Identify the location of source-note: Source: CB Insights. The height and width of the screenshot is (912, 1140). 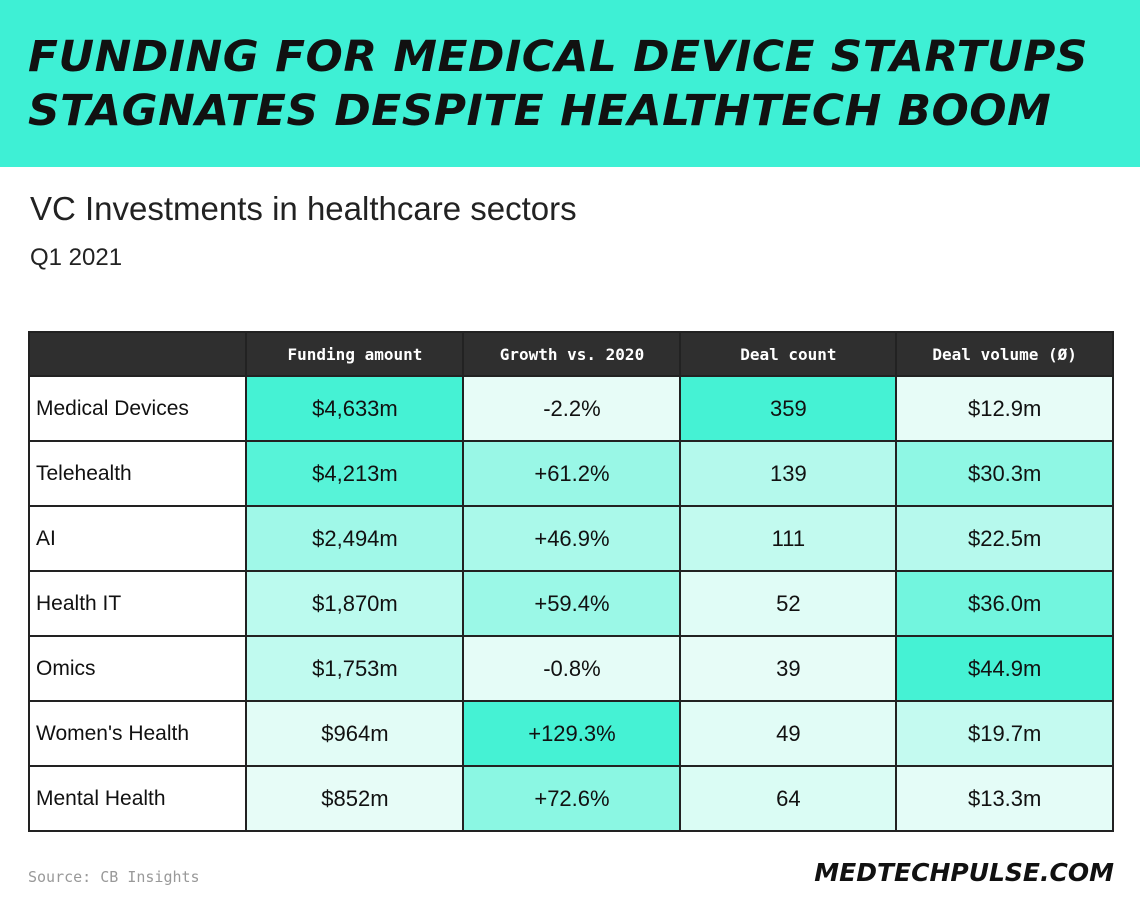
(114, 877).